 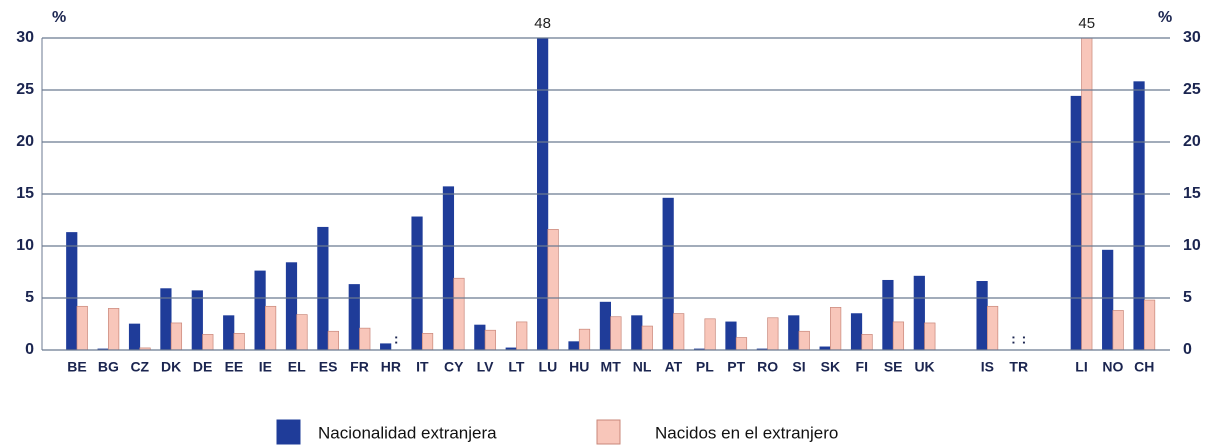 What do you see at coordinates (1018, 367) in the screenshot?
I see `x-tick-label: TR` at bounding box center [1018, 367].